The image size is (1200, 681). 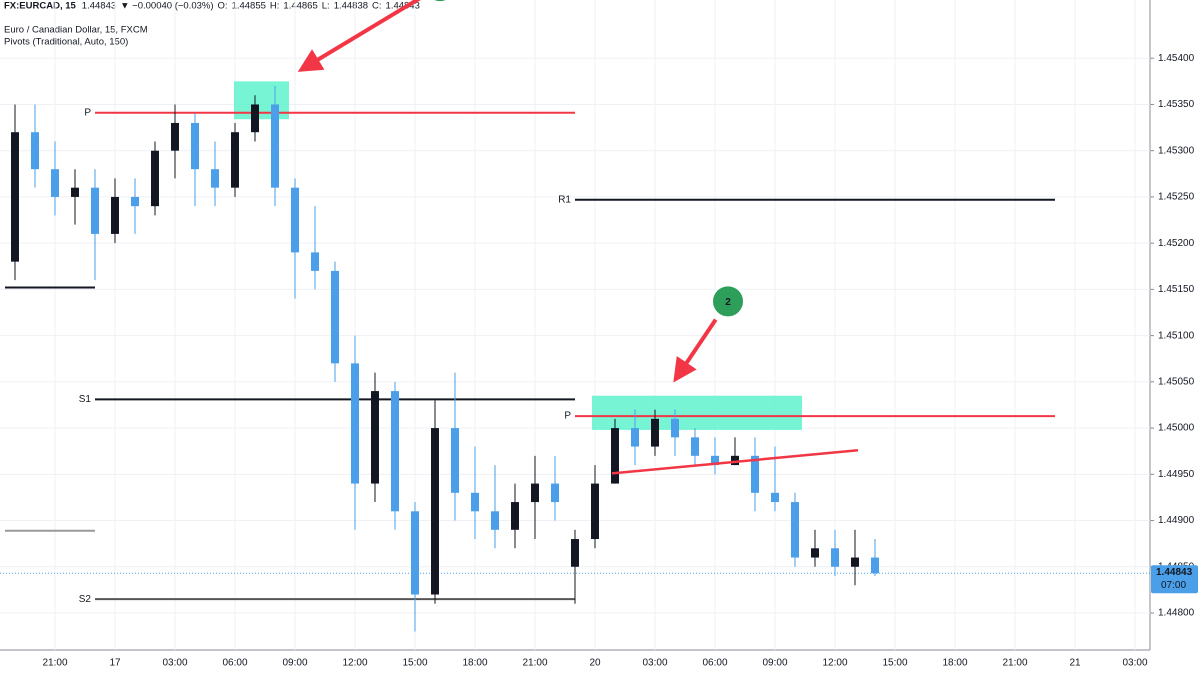 I want to click on y-tick-label: 1.45050, so click(x=1176, y=381).